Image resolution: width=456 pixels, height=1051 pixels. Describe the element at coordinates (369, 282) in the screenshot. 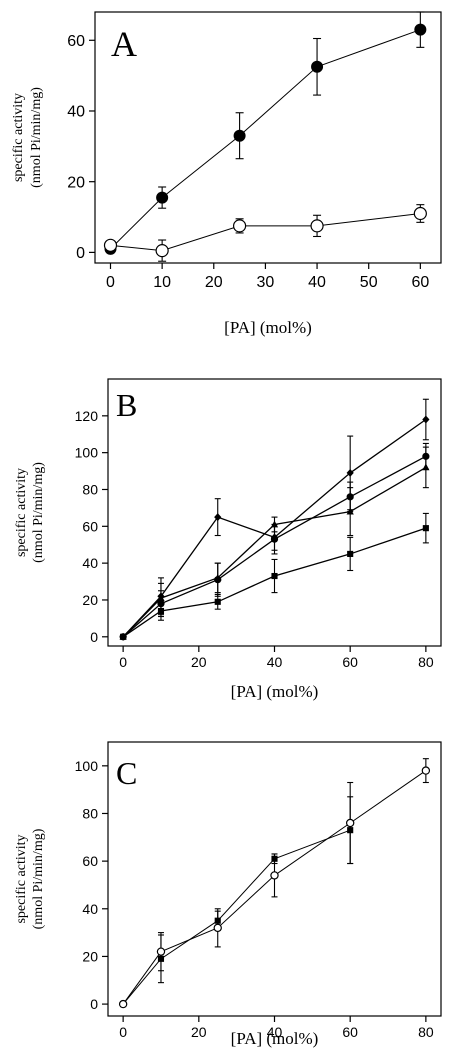

I see `x-tick-label: 50` at that location.